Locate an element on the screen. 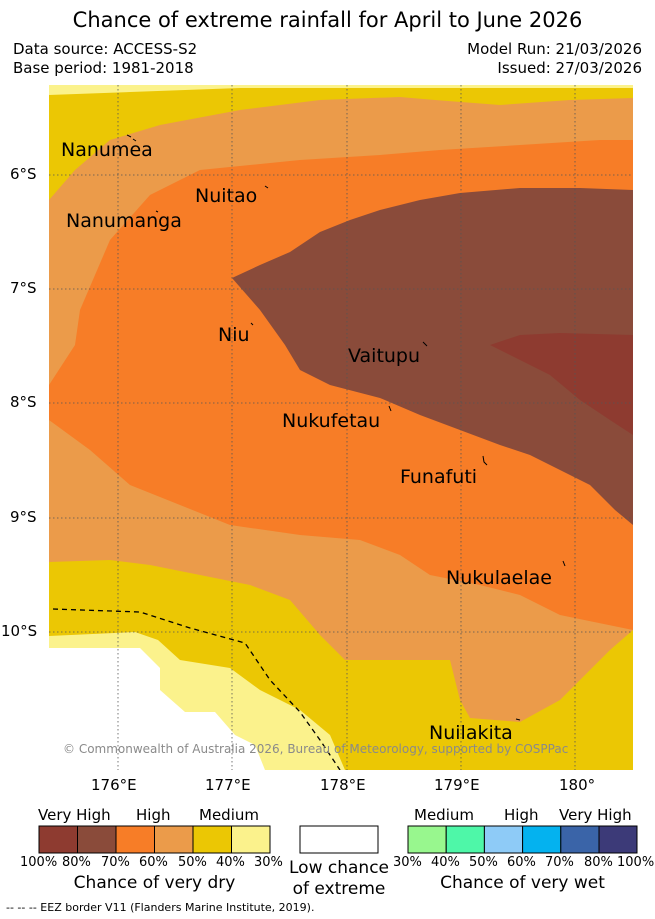 Image resolution: width=655 pixels, height=919 pixels. place-label-niu: Niu is located at coordinates (234, 335).